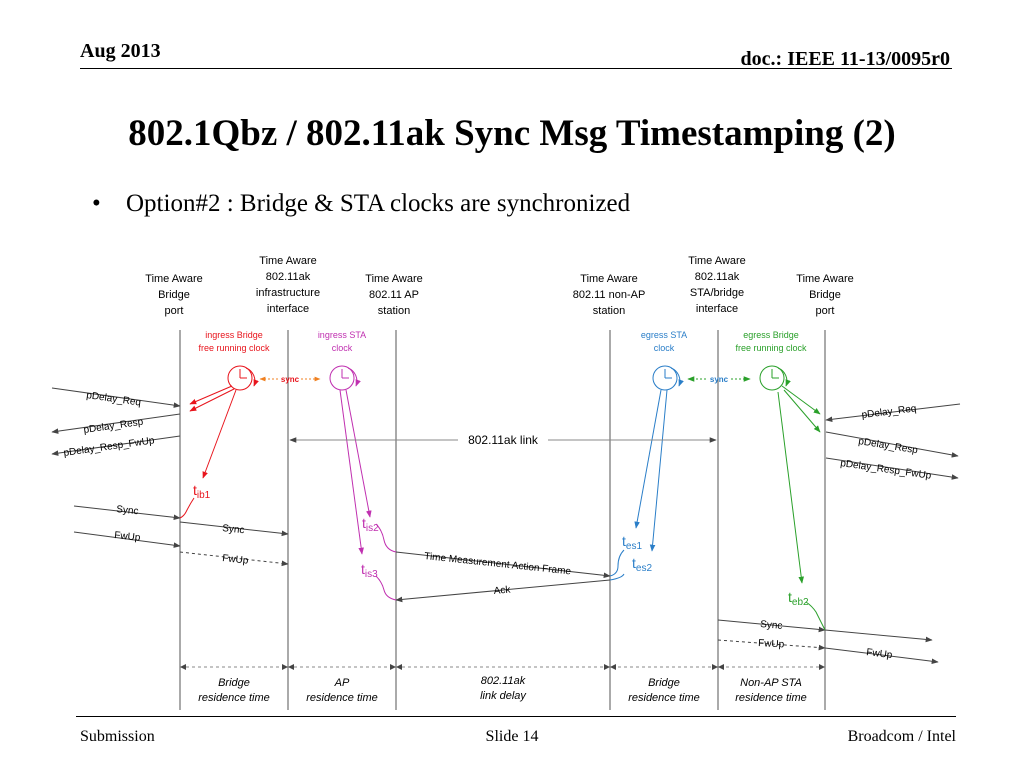  What do you see at coordinates (120, 51) in the screenshot?
I see `header-date: Aug 2013` at bounding box center [120, 51].